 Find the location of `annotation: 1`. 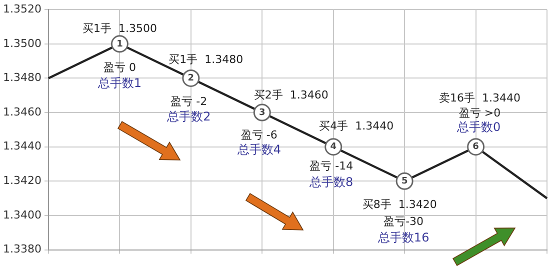

annotation: 1 is located at coordinates (119, 44).